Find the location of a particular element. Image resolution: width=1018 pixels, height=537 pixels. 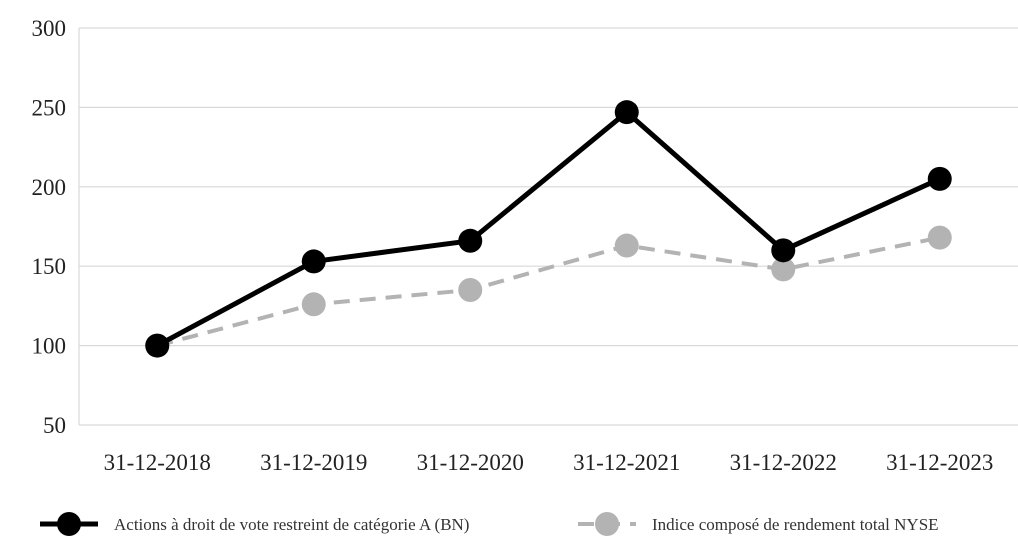

y-tick-label: 100 is located at coordinates (49, 346).